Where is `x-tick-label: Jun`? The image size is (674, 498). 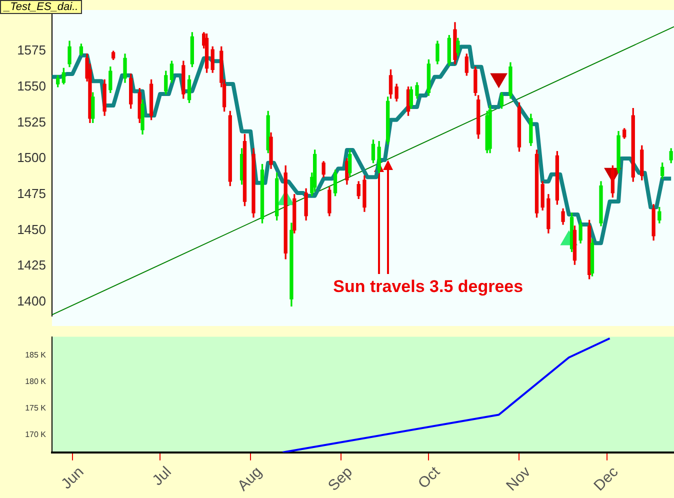
x-tick-label: Jun is located at coordinates (73, 478).